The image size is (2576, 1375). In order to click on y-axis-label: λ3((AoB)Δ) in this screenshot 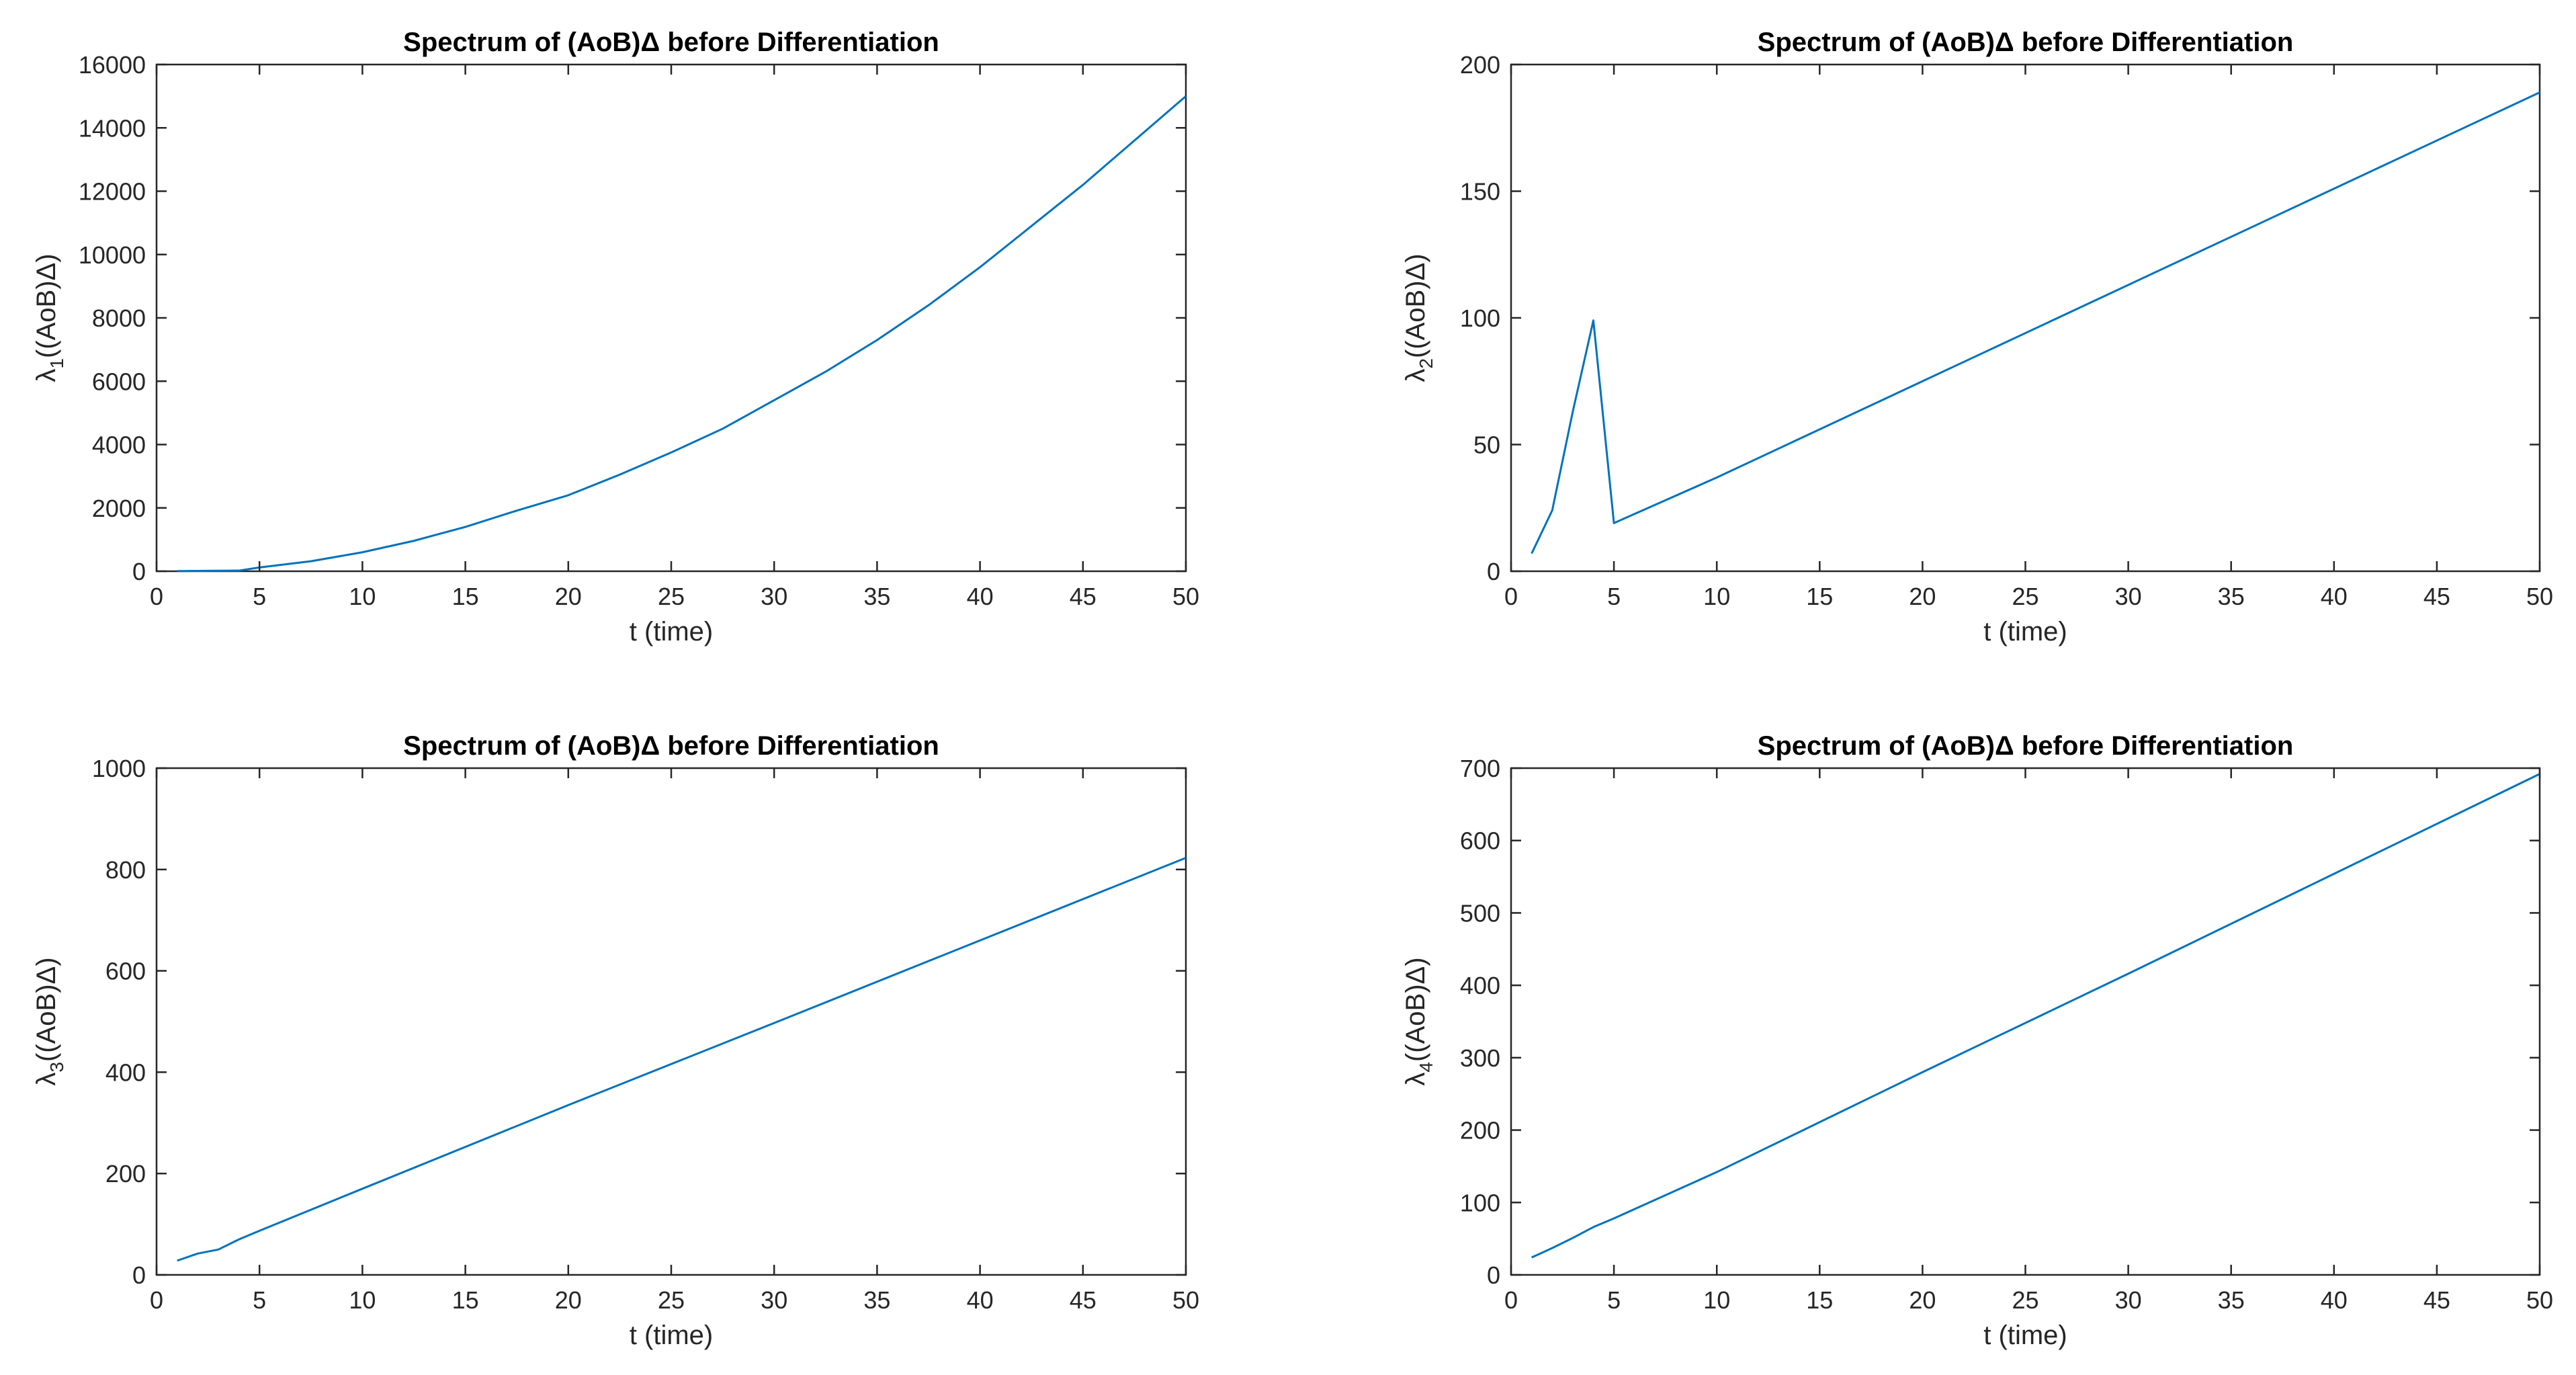, I will do `click(49, 1021)`.